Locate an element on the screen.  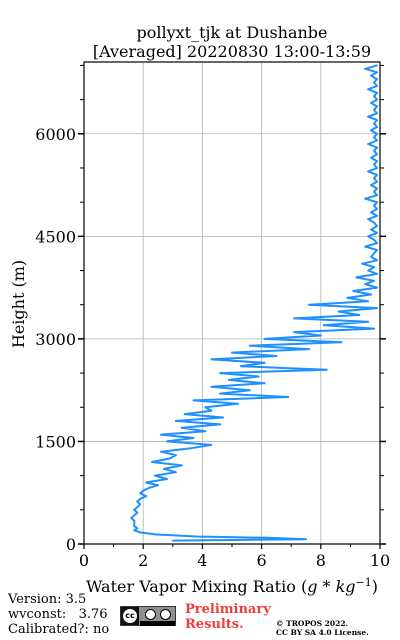
sa-icon is located at coordinates (165, 614).